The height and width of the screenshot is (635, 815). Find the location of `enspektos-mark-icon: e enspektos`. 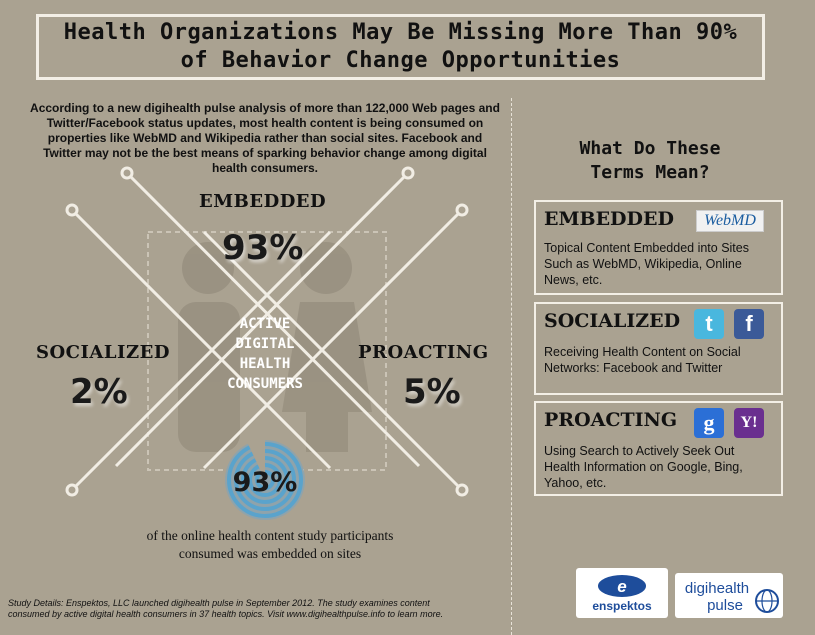

enspektos-mark-icon: e enspektos is located at coordinates (622, 594).